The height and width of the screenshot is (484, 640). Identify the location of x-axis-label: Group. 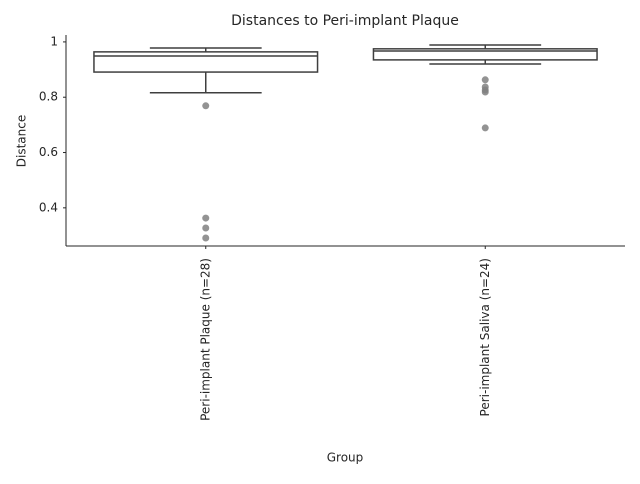
(345, 458).